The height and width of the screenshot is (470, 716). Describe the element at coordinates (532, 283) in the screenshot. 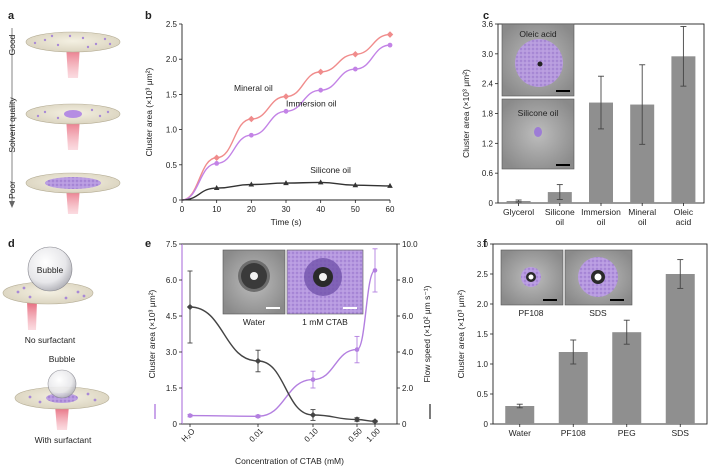

I see `inset-pf108: PF108` at that location.